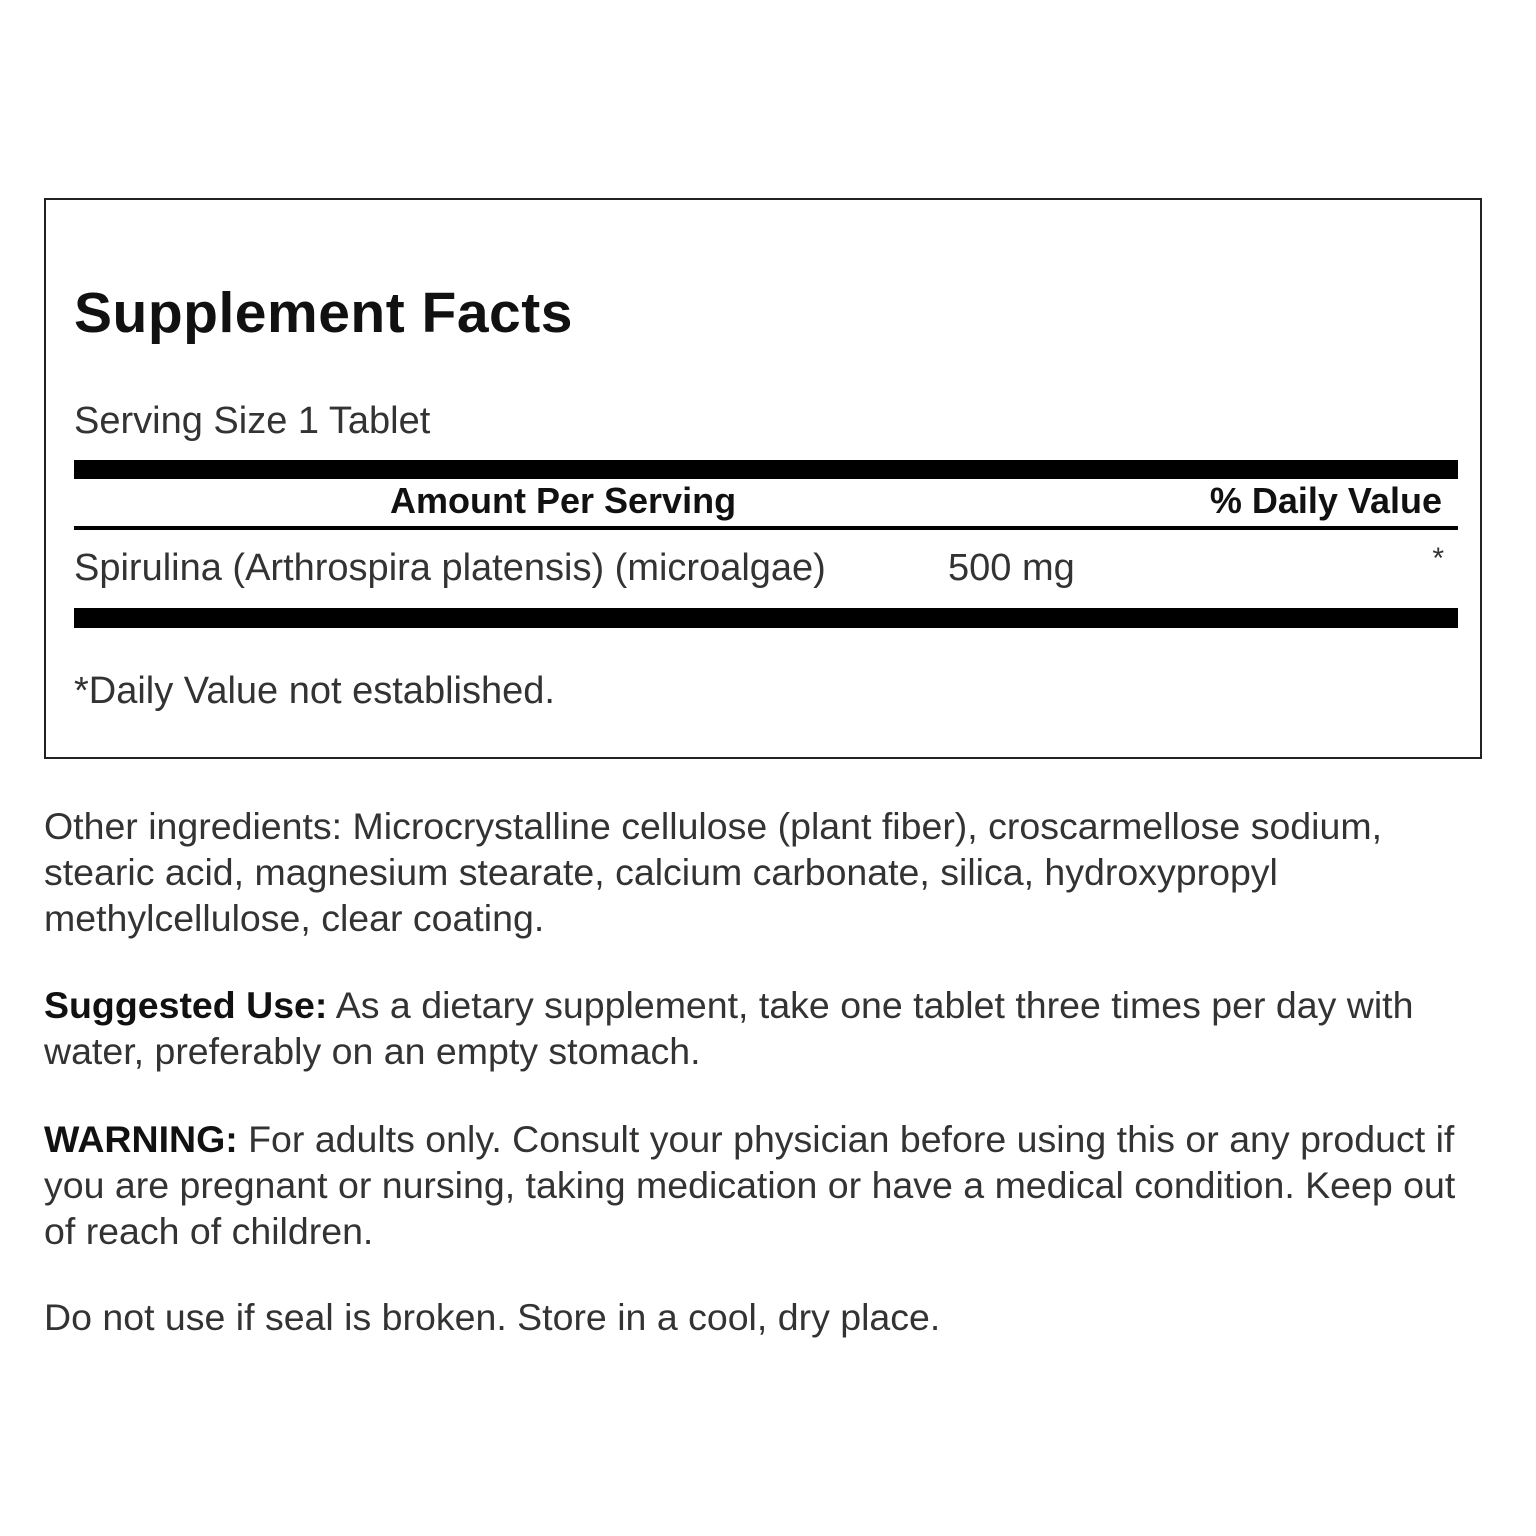 The height and width of the screenshot is (1536, 1536). I want to click on serving-size: Serving Size 1 Tablet, so click(252, 421).